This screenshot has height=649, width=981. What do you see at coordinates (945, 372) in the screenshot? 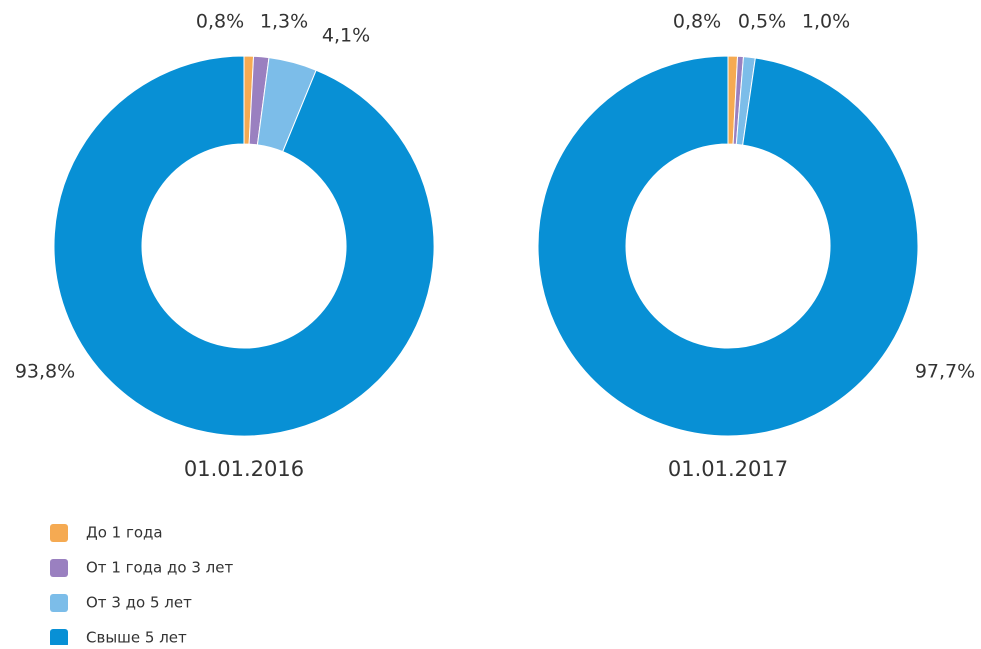
I see `data-label: 97,7%` at bounding box center [945, 372].